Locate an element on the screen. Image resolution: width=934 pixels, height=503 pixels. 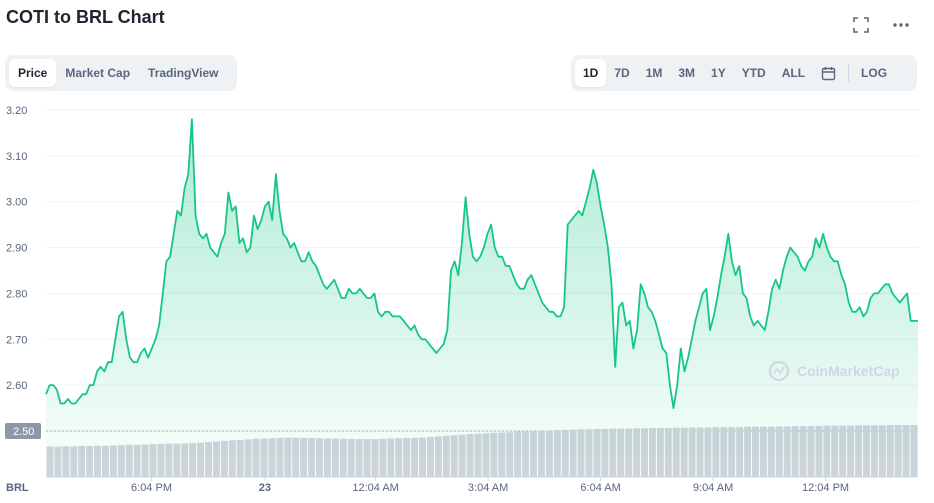
range-3m: 3M is located at coordinates (687, 73).